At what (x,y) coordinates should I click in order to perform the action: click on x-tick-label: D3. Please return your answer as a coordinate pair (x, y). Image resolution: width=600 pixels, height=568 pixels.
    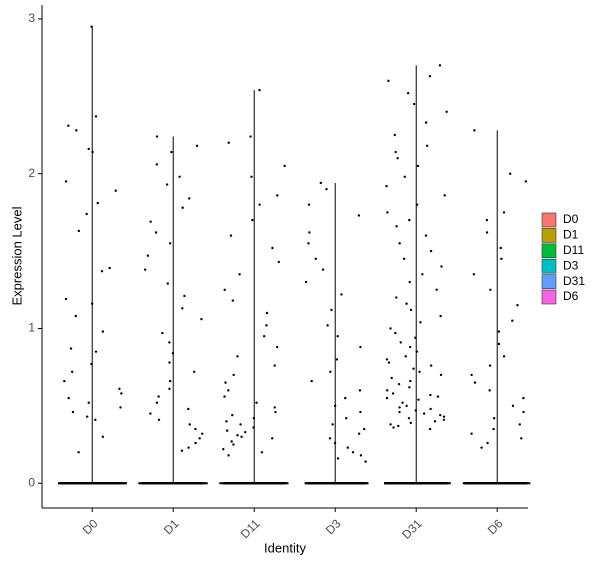
    Looking at the image, I should click on (333, 526).